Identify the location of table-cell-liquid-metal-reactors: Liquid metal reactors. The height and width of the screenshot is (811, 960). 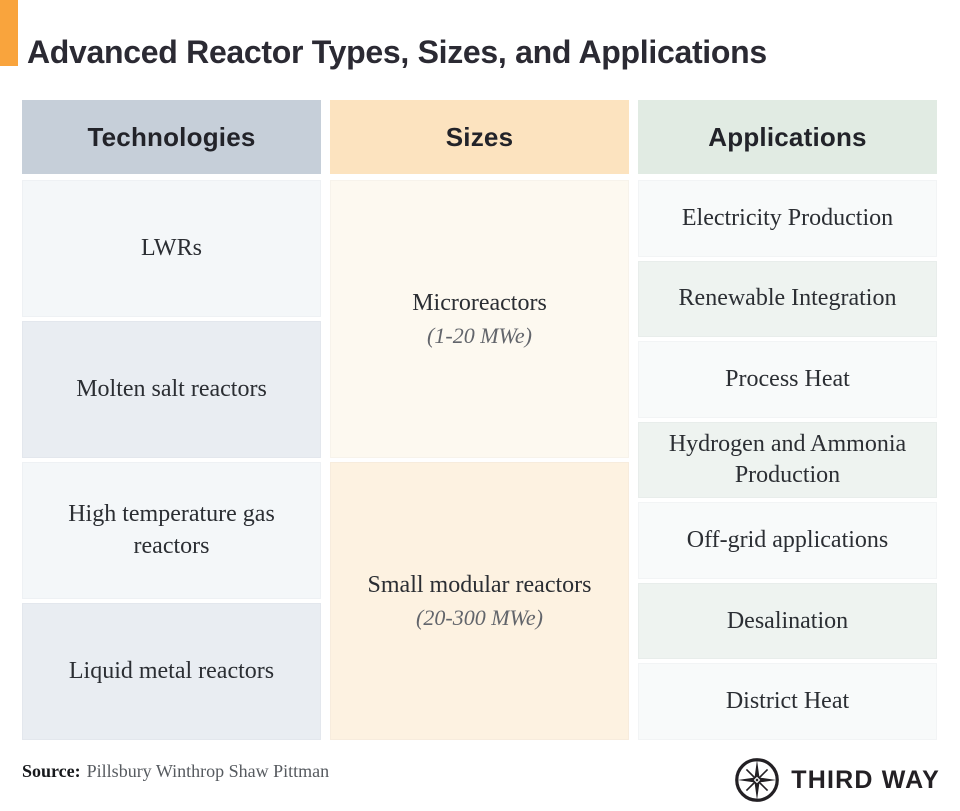
(171, 671).